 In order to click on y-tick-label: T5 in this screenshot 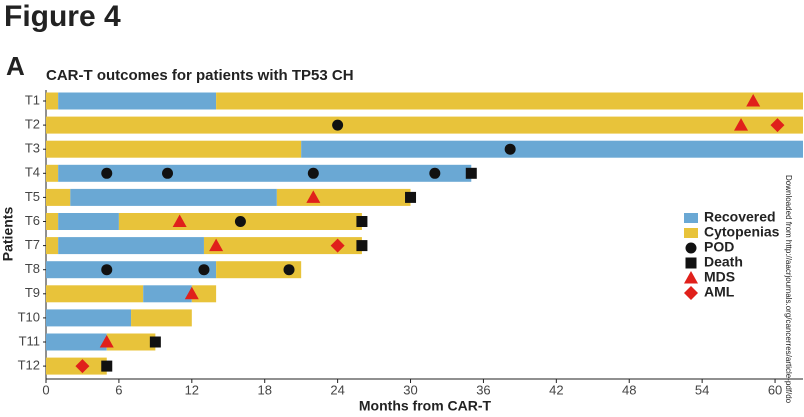, I will do `click(32, 196)`.